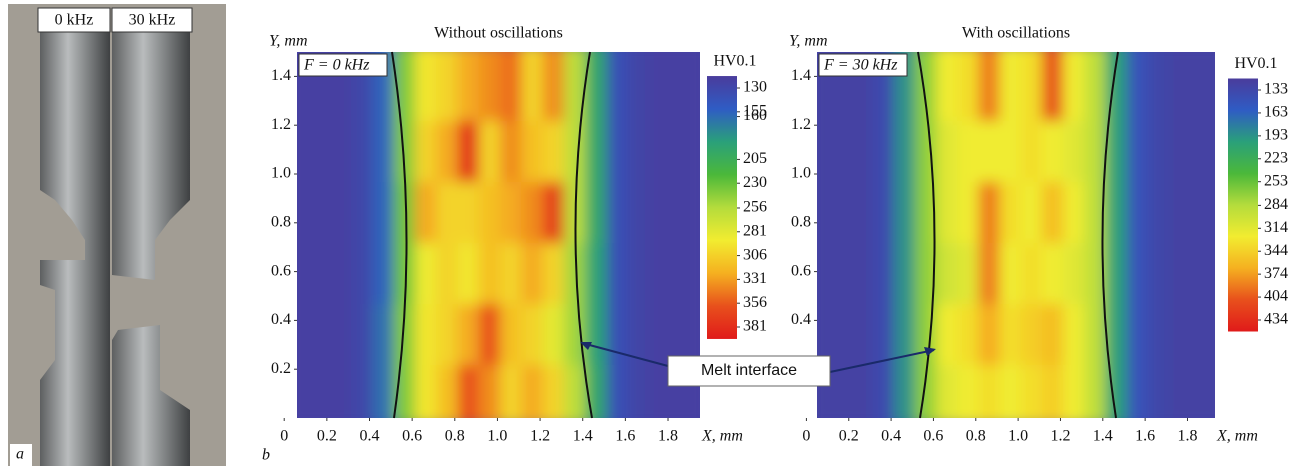 This screenshot has height=466, width=1301. Describe the element at coordinates (1255, 63) in the screenshot. I see `colorbar-title: HV0.1` at that location.